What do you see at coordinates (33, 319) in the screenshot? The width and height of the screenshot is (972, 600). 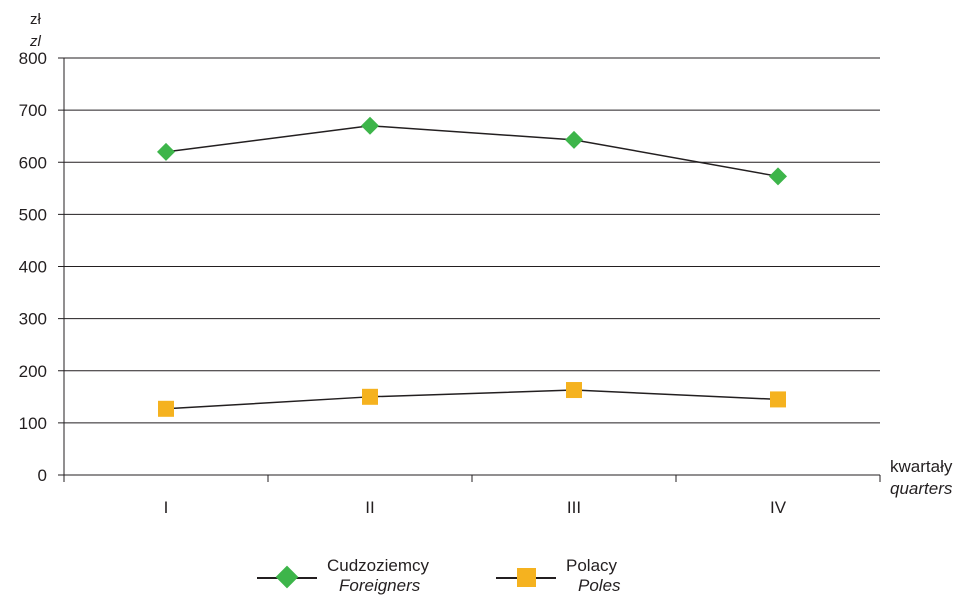 I see `y-tick-label: 300` at bounding box center [33, 319].